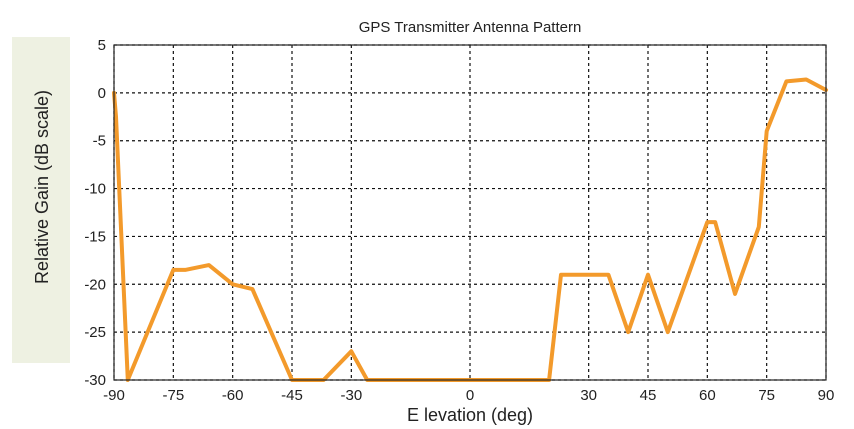  What do you see at coordinates (588, 395) in the screenshot?
I see `x-tick-label: 30` at bounding box center [588, 395].